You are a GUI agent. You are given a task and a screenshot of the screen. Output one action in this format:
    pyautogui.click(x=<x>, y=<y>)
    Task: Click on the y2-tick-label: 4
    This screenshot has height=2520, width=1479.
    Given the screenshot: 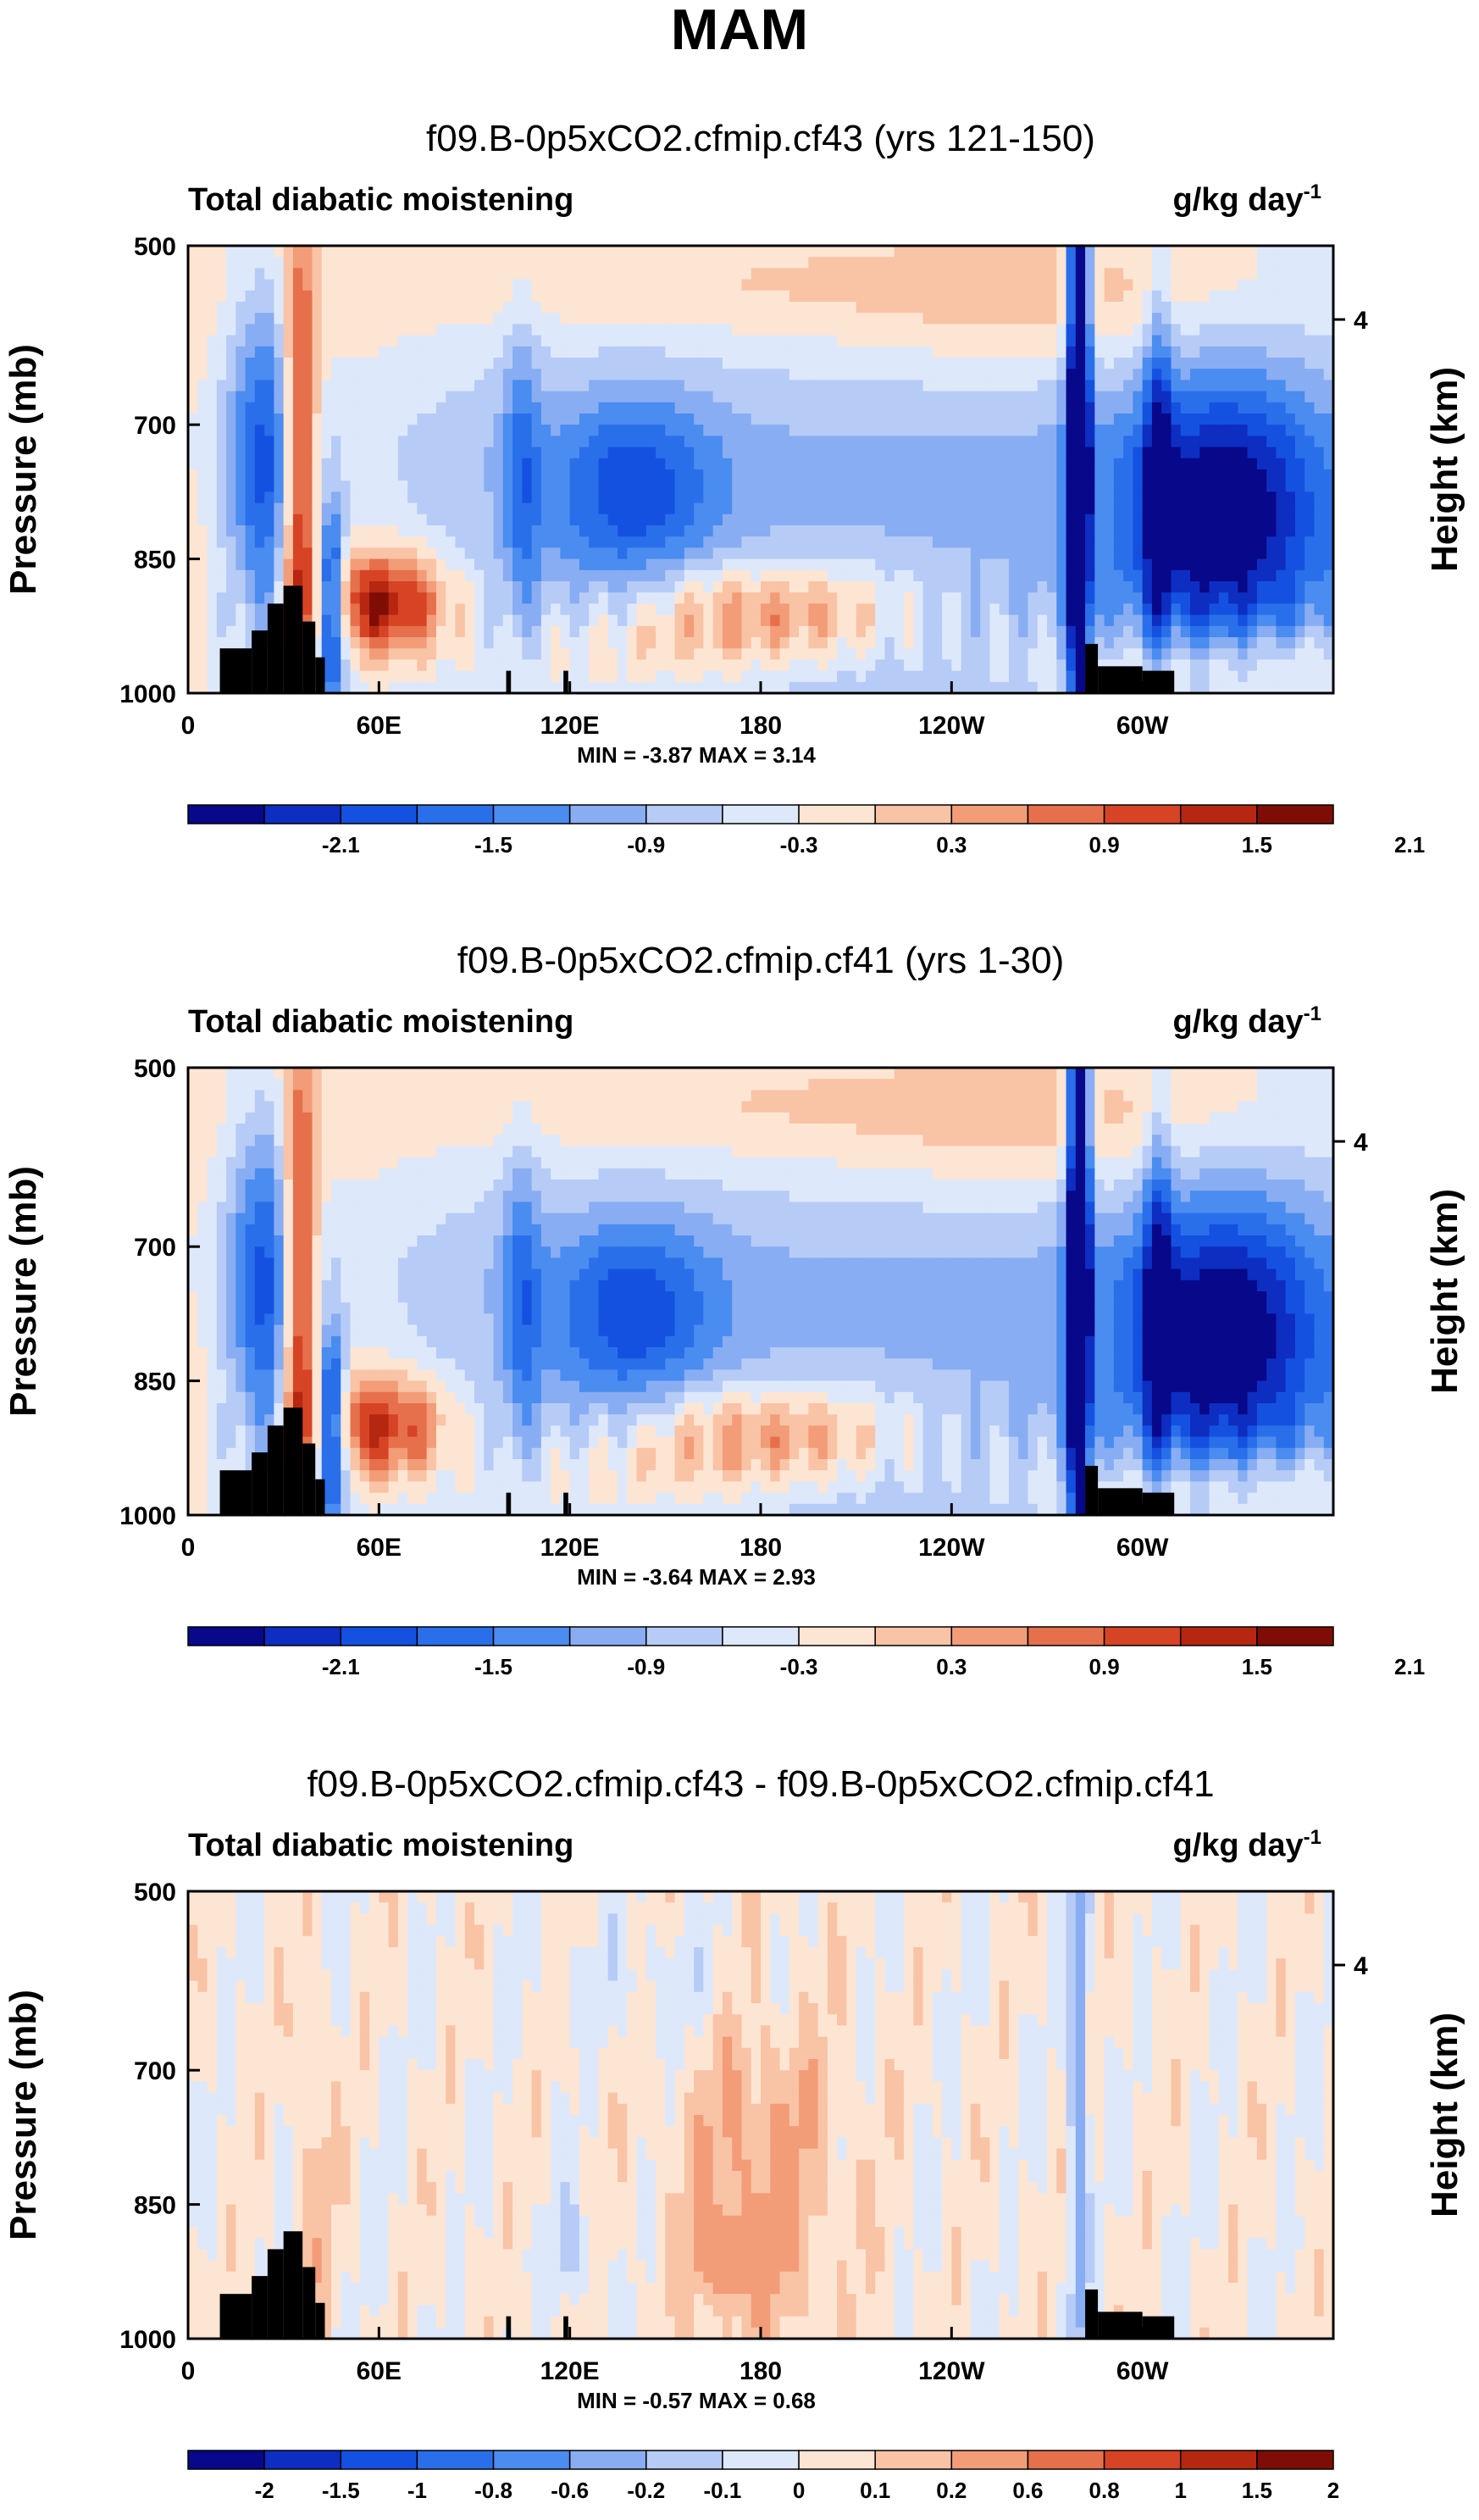 What is the action you would take?
    pyautogui.click(x=1361, y=321)
    